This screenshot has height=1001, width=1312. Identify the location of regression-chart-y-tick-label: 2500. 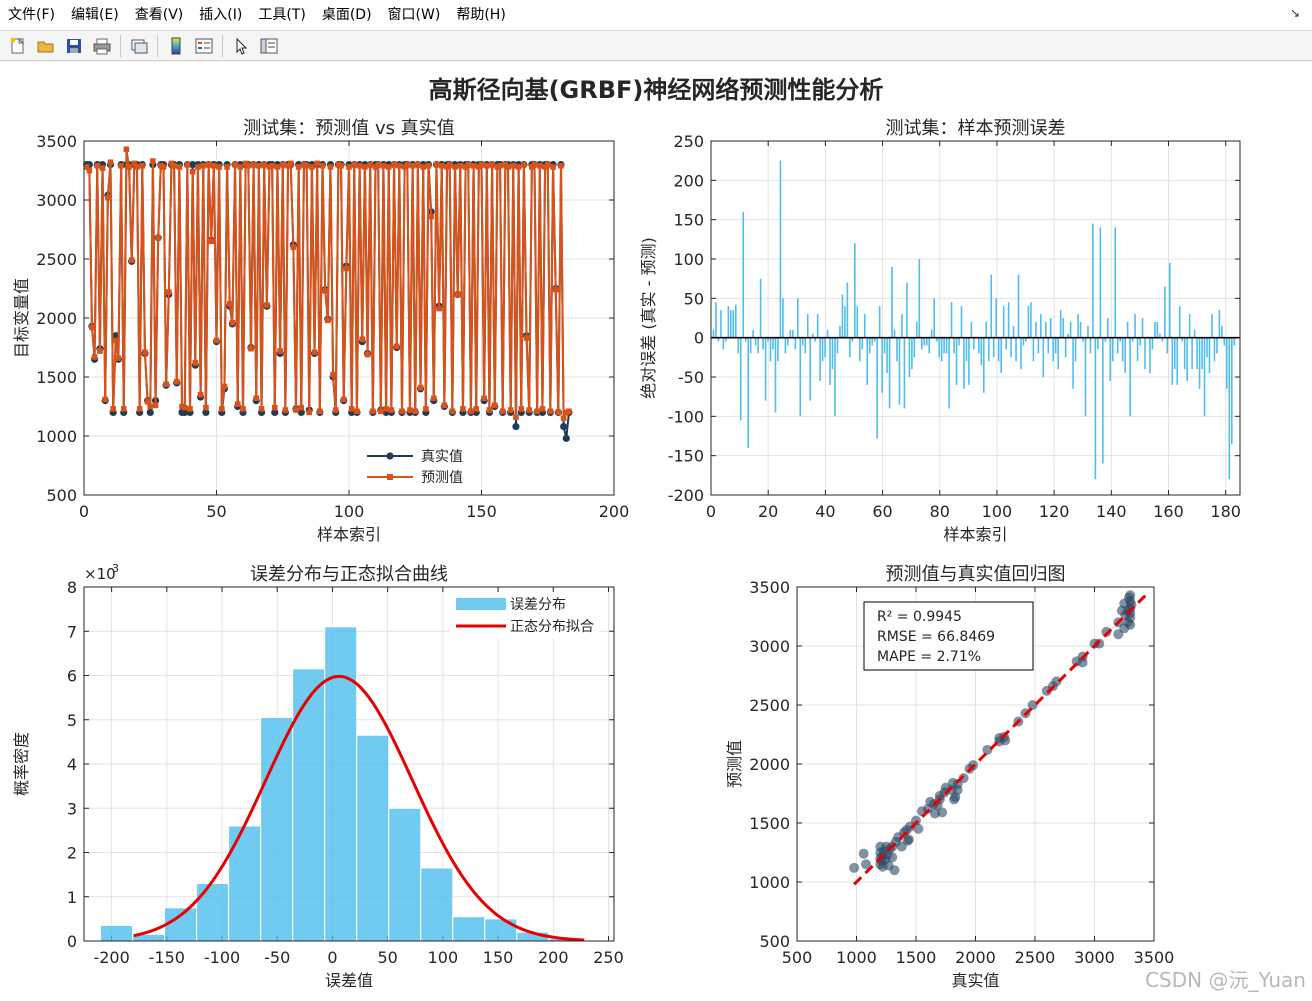
(769, 705).